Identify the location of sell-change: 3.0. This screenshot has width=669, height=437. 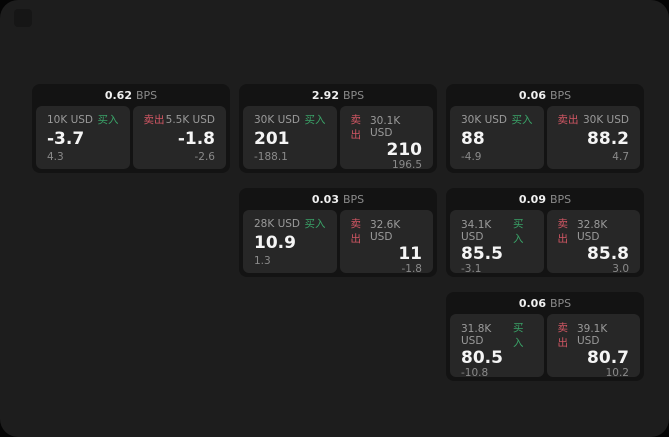
(620, 269).